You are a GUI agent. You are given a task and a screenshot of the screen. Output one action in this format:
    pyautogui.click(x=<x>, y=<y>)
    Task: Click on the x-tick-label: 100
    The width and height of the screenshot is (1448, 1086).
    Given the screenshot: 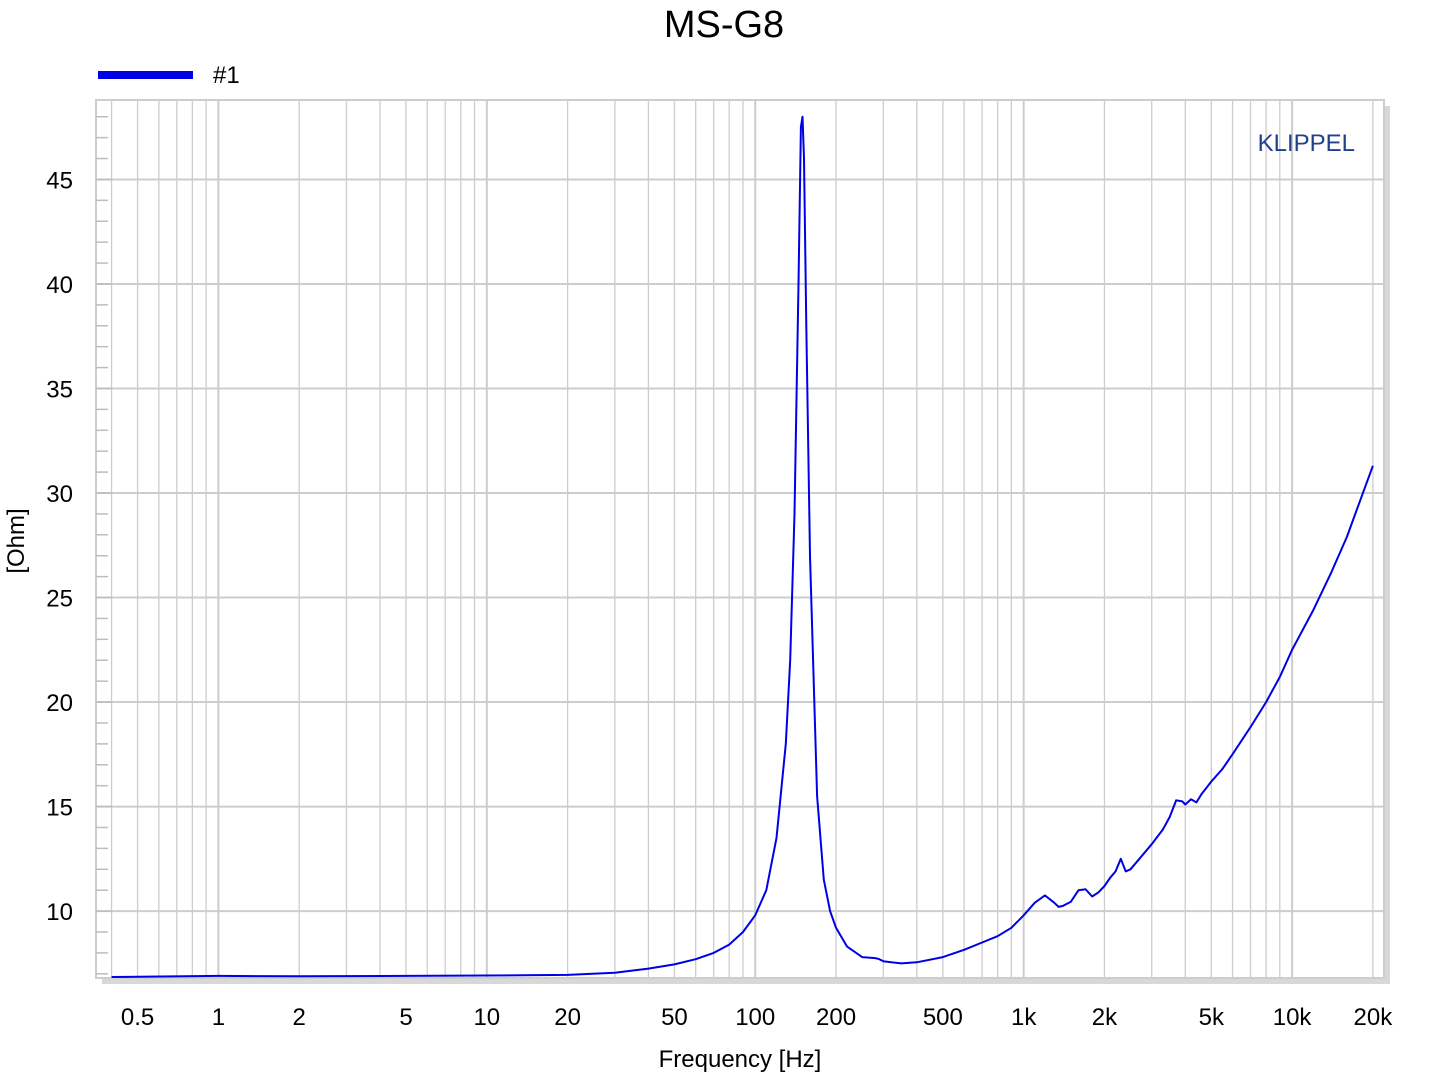 What is the action you would take?
    pyautogui.click(x=755, y=1017)
    